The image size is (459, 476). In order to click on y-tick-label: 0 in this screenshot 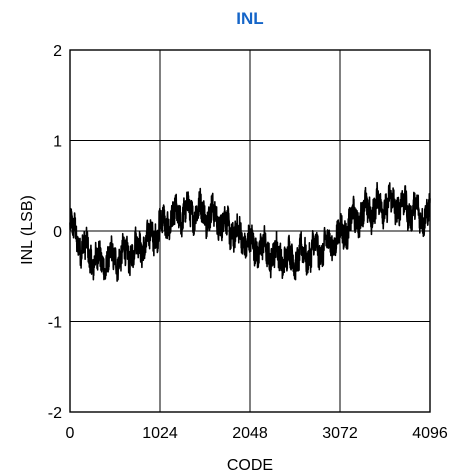, I will do `click(57, 232)`.